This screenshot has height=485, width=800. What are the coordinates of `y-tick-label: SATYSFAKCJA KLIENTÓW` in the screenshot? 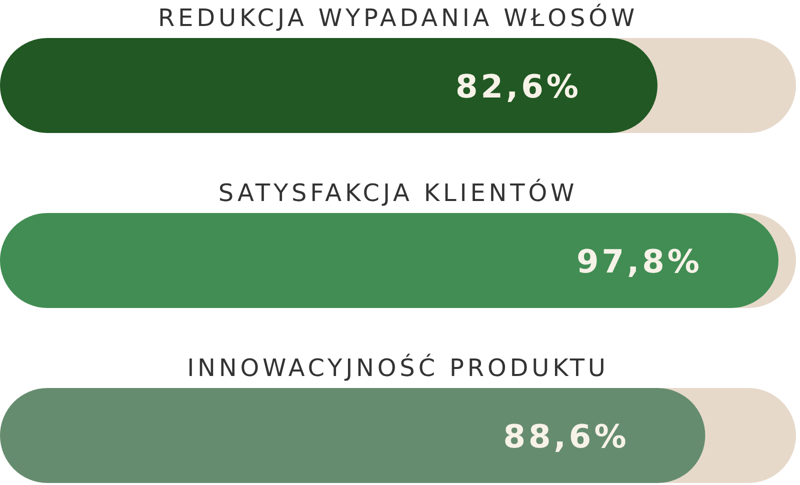 It's located at (398, 192).